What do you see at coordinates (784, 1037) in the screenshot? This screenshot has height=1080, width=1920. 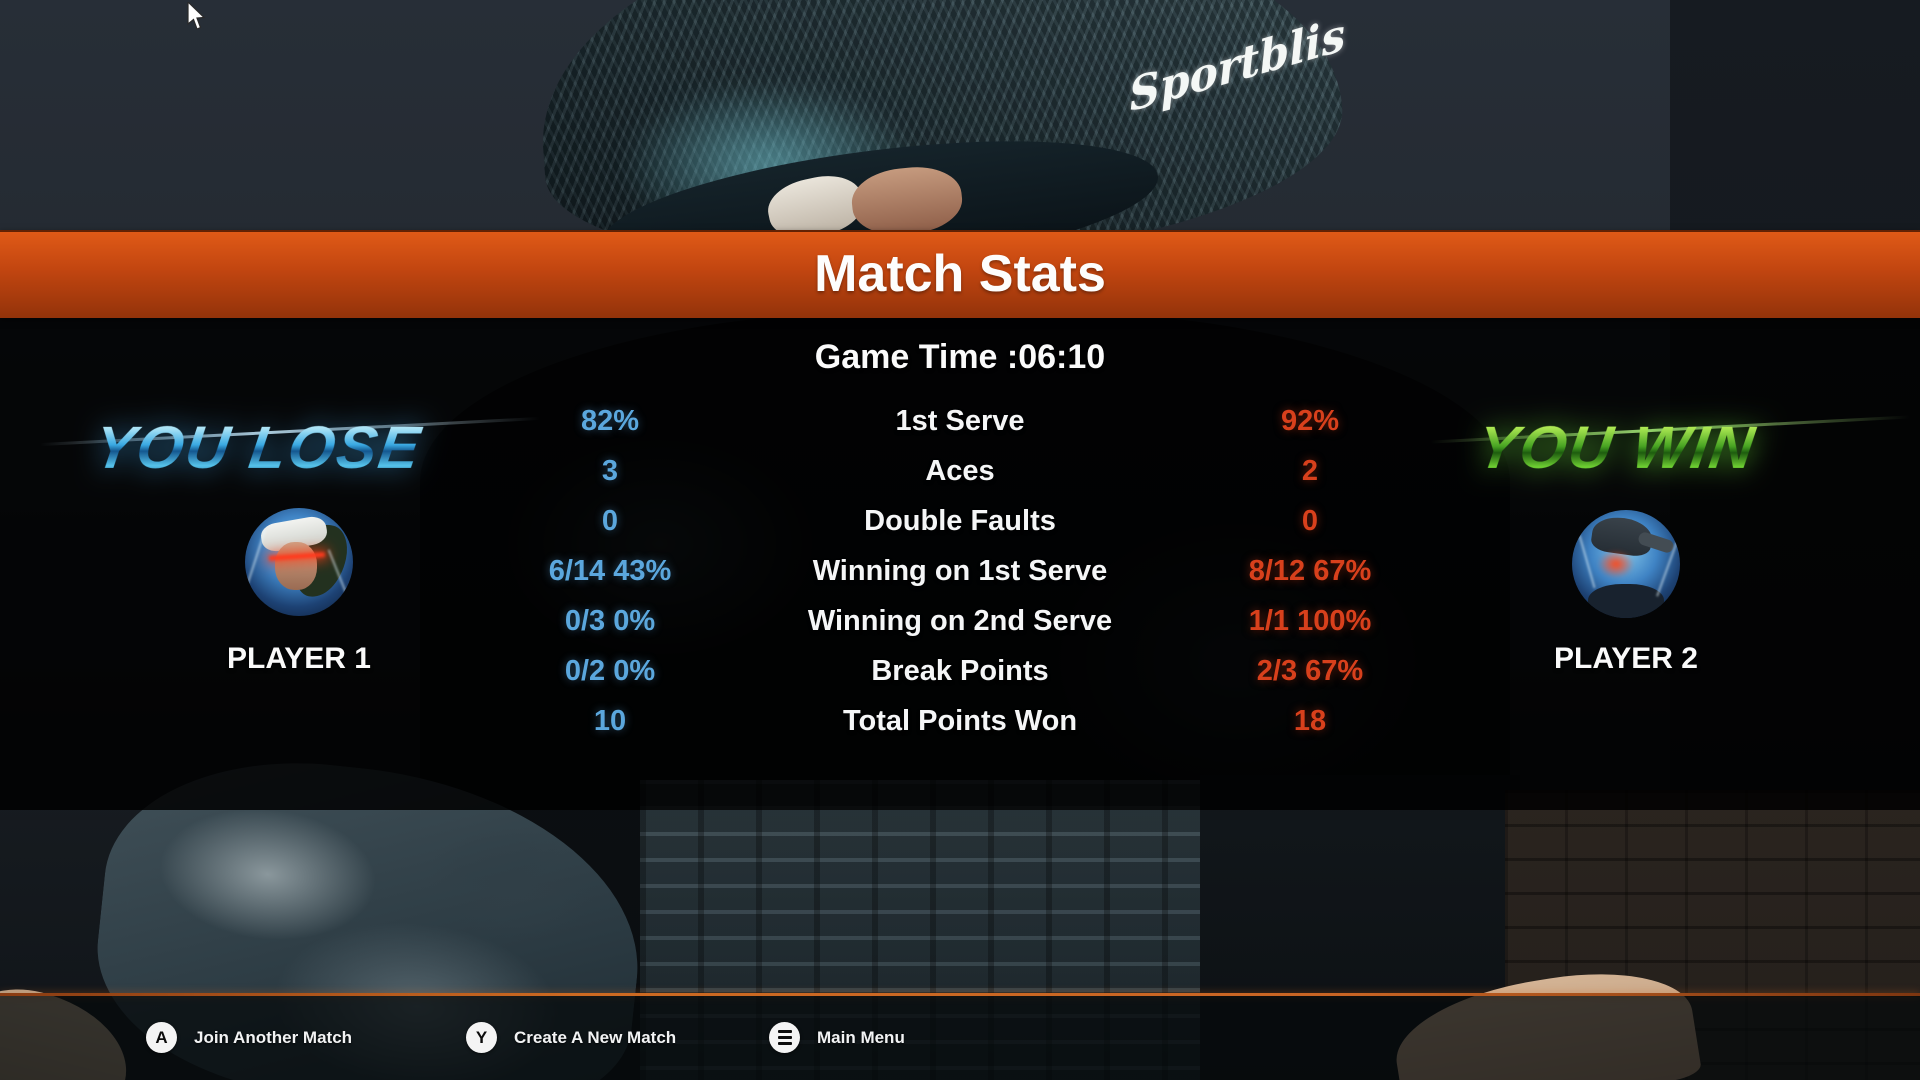 I see `menu-icon` at bounding box center [784, 1037].